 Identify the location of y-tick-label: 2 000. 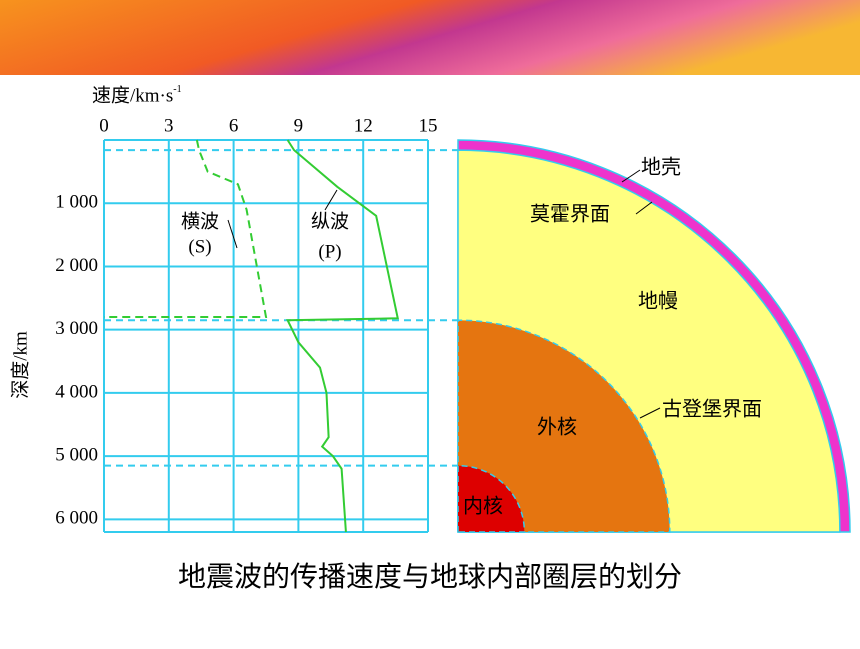
(76, 265).